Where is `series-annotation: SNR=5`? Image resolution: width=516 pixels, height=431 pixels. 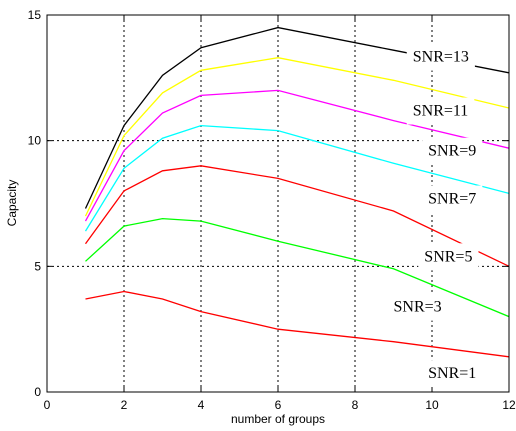
series-annotation: SNR=5 is located at coordinates (448, 256).